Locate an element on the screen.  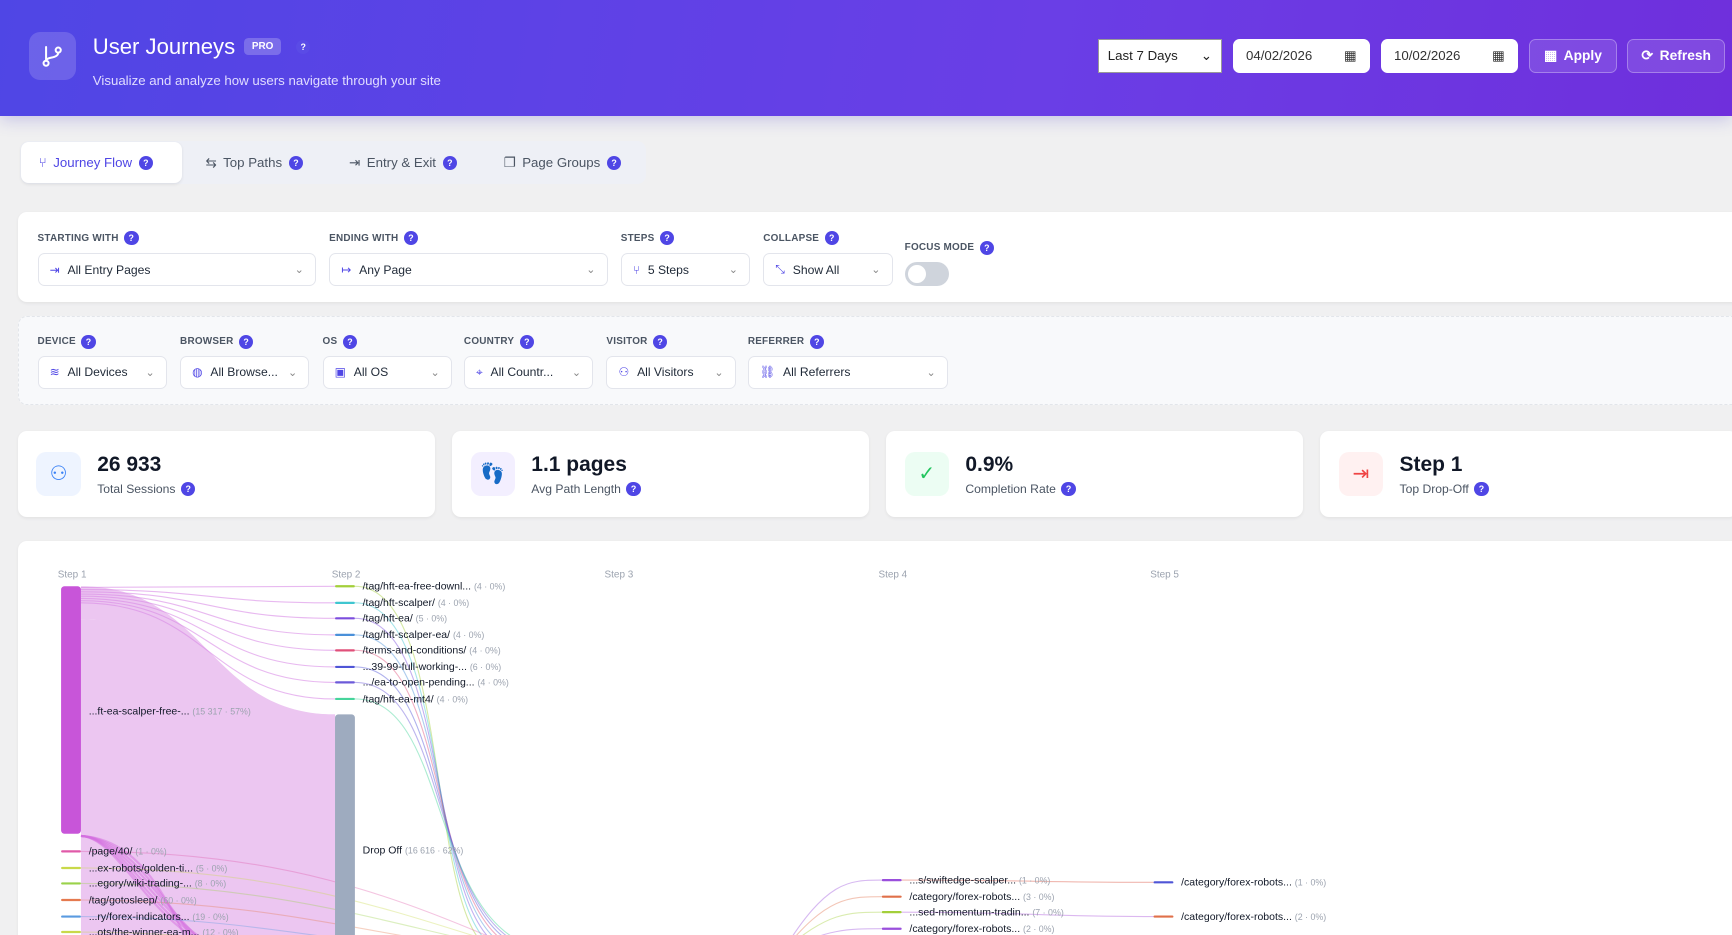
os-select: ▣ All OS ⌄ is located at coordinates (387, 372).